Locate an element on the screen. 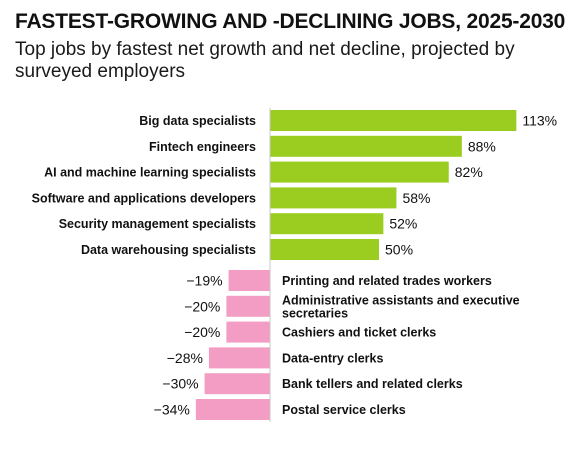  value-label: −34% is located at coordinates (172, 410).